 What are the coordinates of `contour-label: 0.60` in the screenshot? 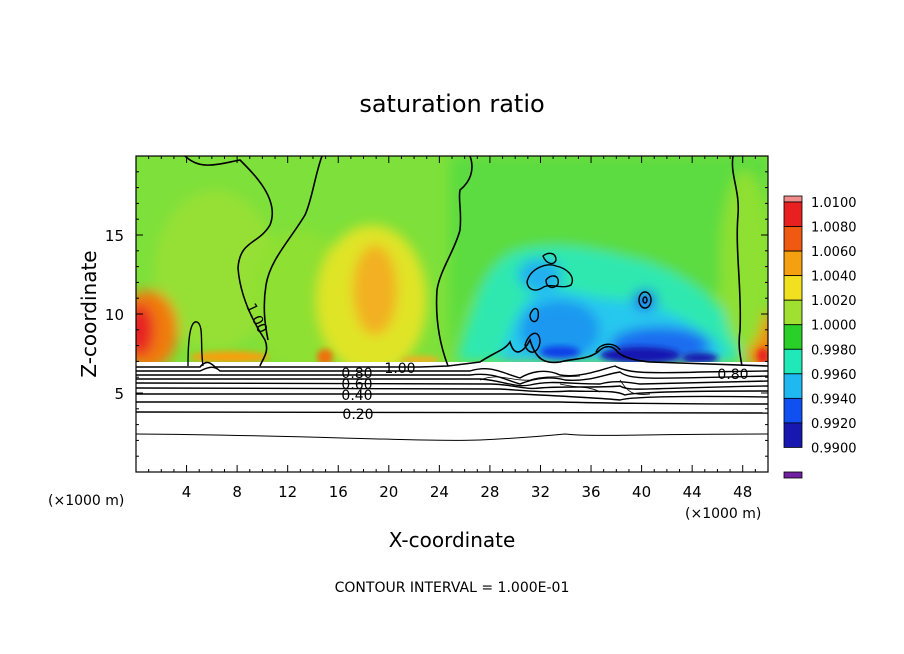 It's located at (356, 385).